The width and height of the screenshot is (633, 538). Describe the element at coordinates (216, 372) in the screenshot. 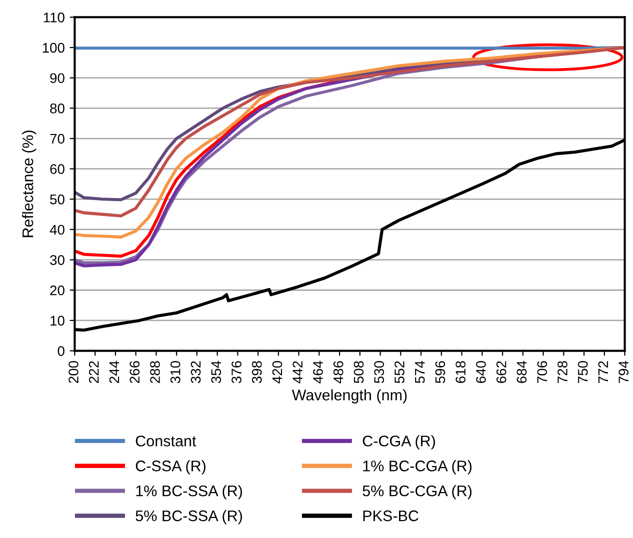

I see `x-tick-label: 354` at that location.